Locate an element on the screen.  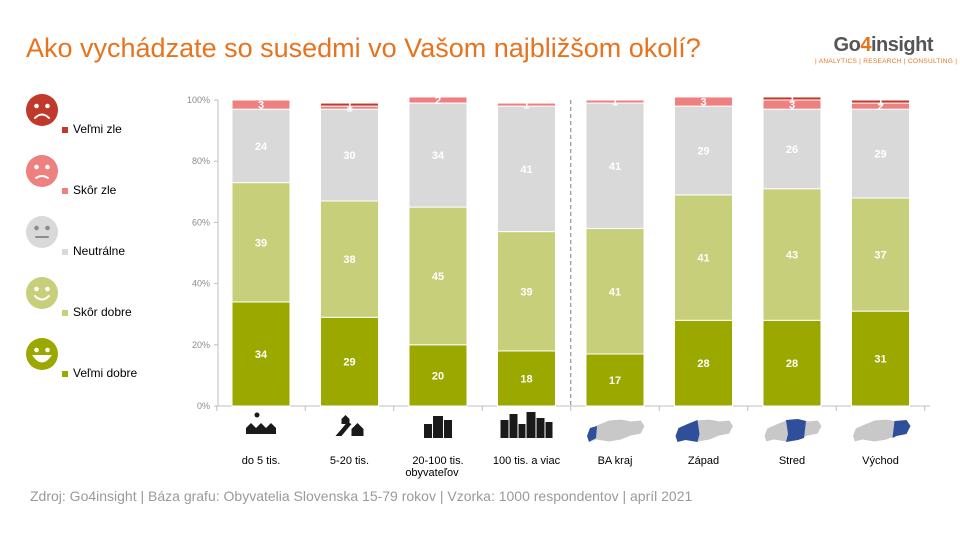
legend-item: Veľmi zle is located at coordinates (74, 115).